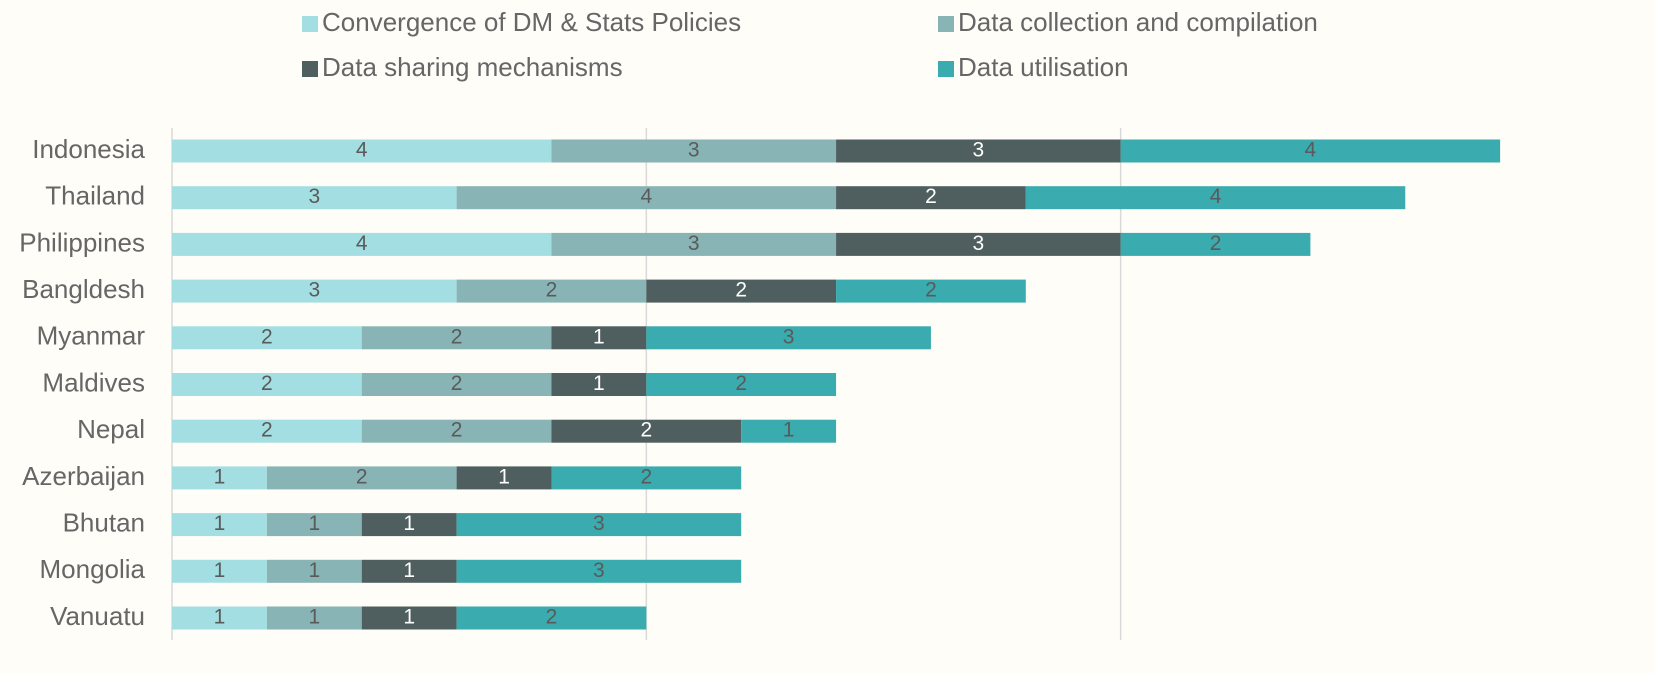 This screenshot has height=673, width=1655. I want to click on legend-label: Data collection and compilation, so click(1138, 22).